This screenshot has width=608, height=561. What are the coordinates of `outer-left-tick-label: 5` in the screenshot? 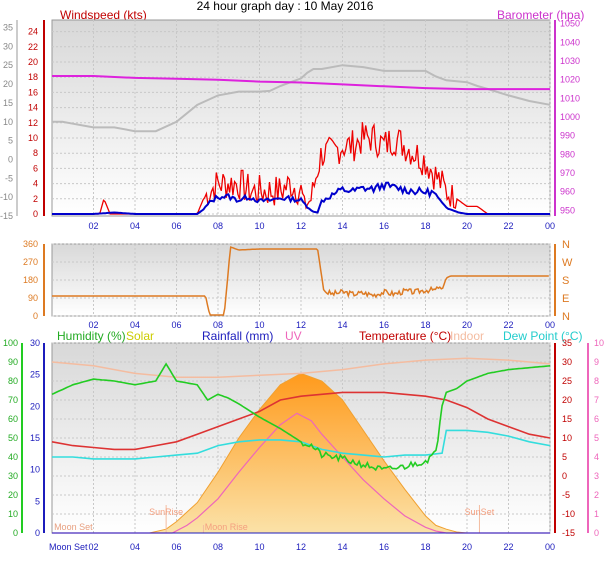 It's located at (10, 141).